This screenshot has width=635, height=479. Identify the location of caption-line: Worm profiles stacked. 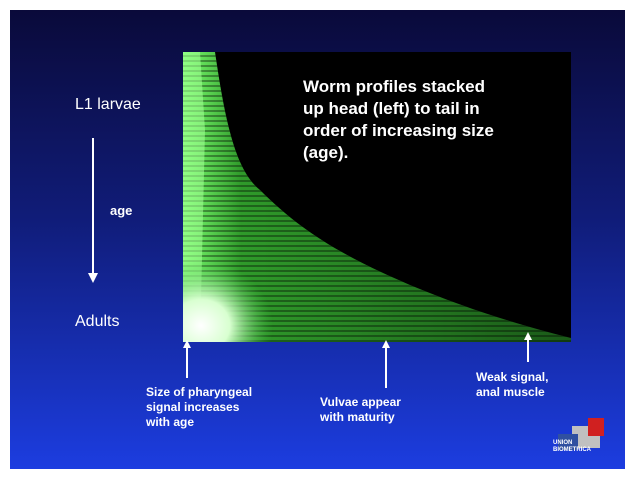
(394, 86).